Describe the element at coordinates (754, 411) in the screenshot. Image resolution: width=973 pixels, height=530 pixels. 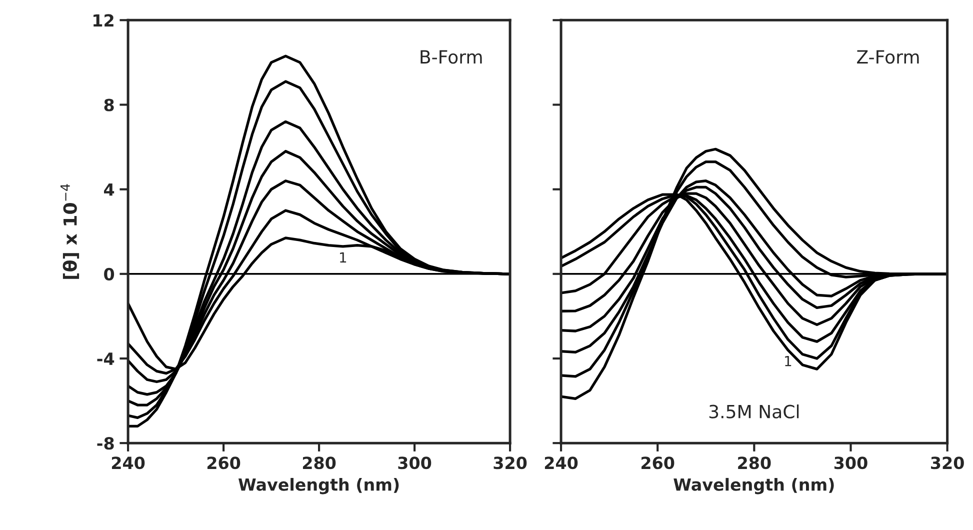
I see `annotation: 3.5M NaCl` at that location.